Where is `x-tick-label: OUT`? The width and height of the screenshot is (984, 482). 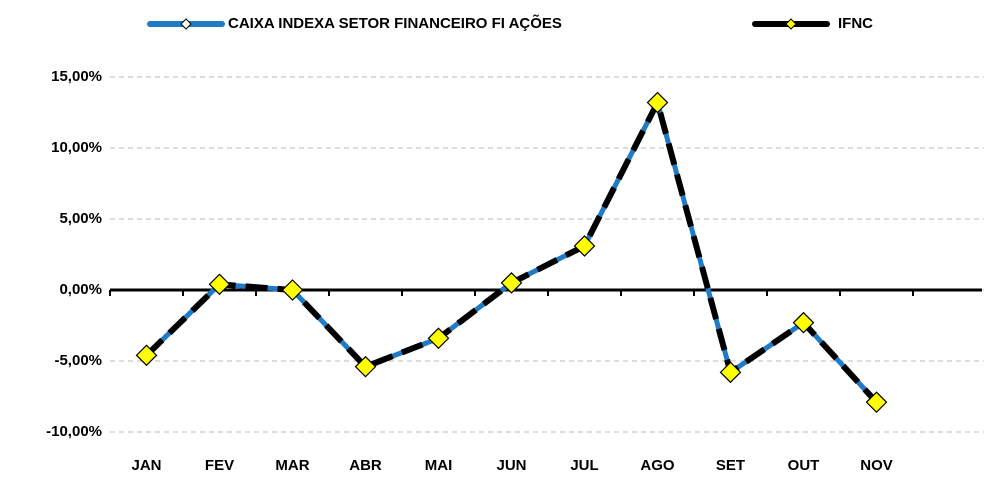 x-tick-label: OUT is located at coordinates (804, 465).